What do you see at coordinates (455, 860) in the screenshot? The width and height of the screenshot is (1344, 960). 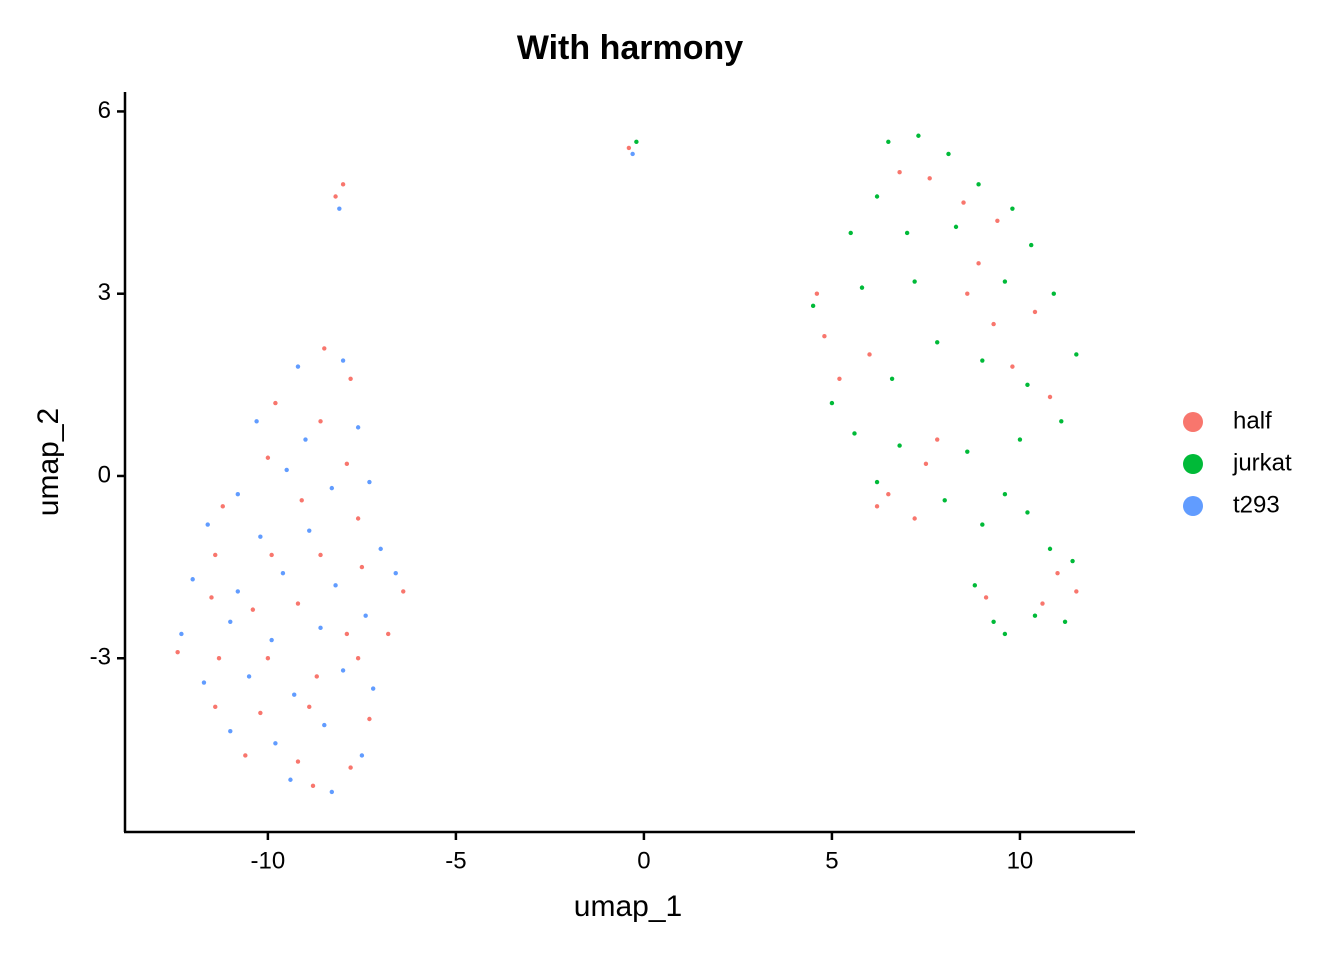 I see `x-tick-label: -5` at bounding box center [455, 860].